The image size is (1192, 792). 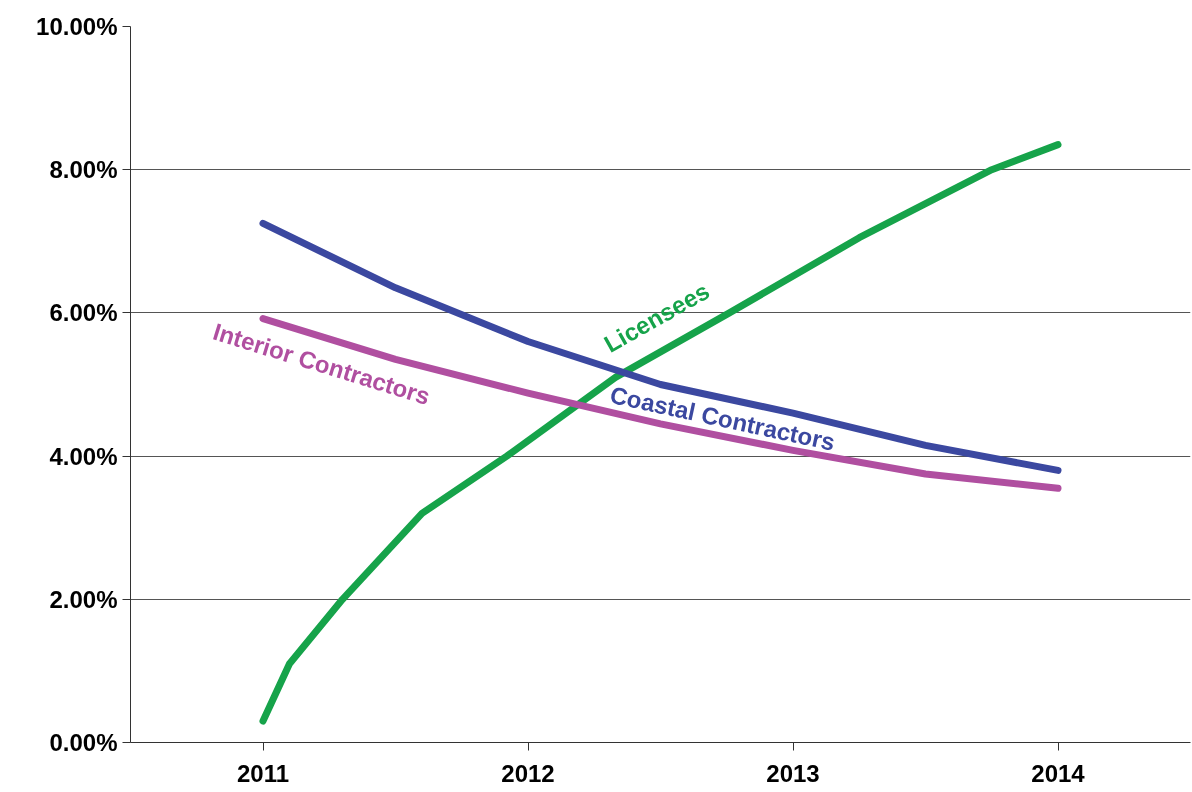 I want to click on x-tick-label: 2013, so click(x=793, y=773).